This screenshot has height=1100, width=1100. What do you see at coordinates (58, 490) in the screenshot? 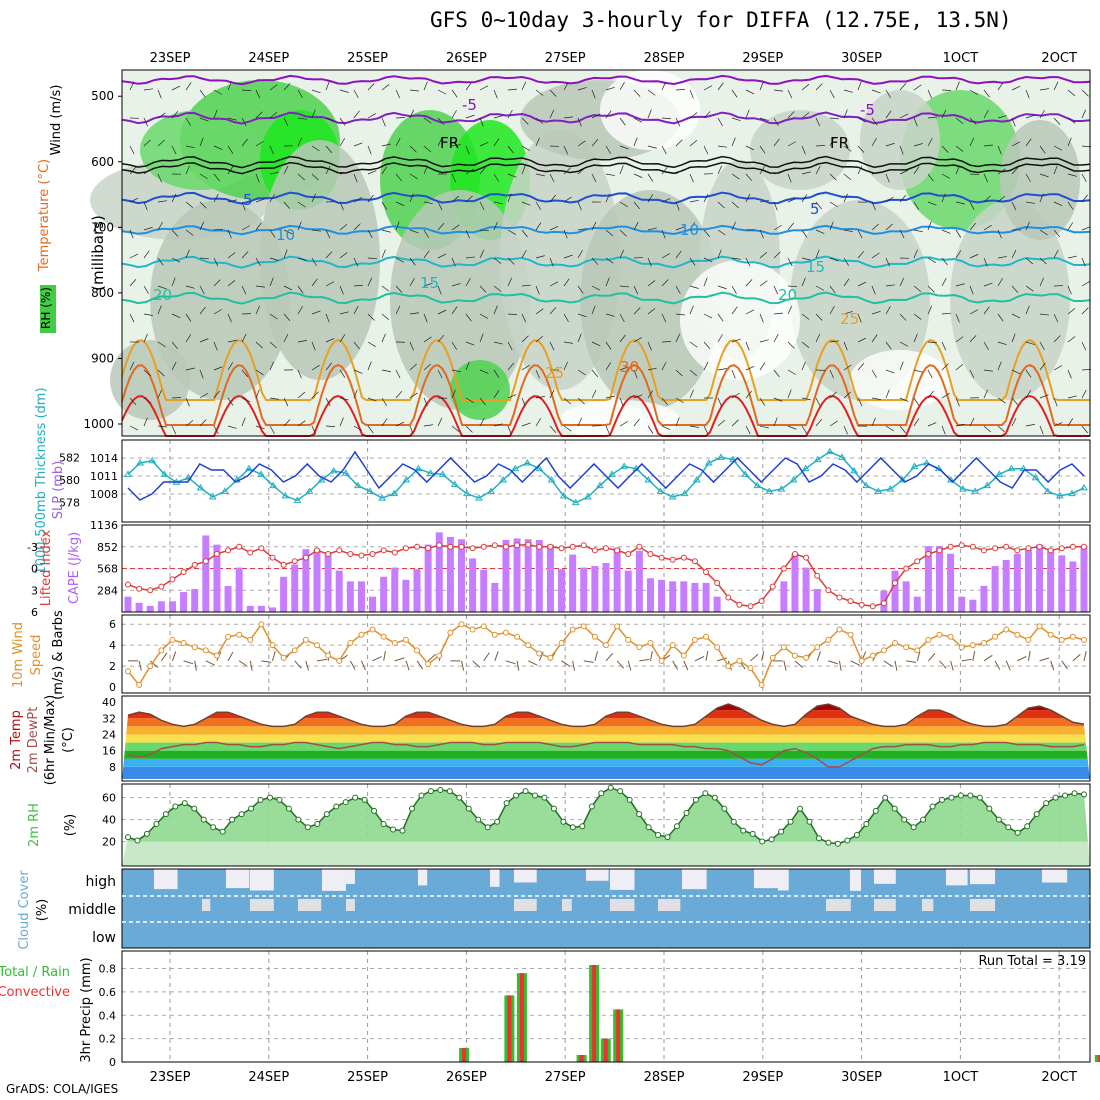
I see `slp-axis-label: SLP (mb)` at bounding box center [58, 490].